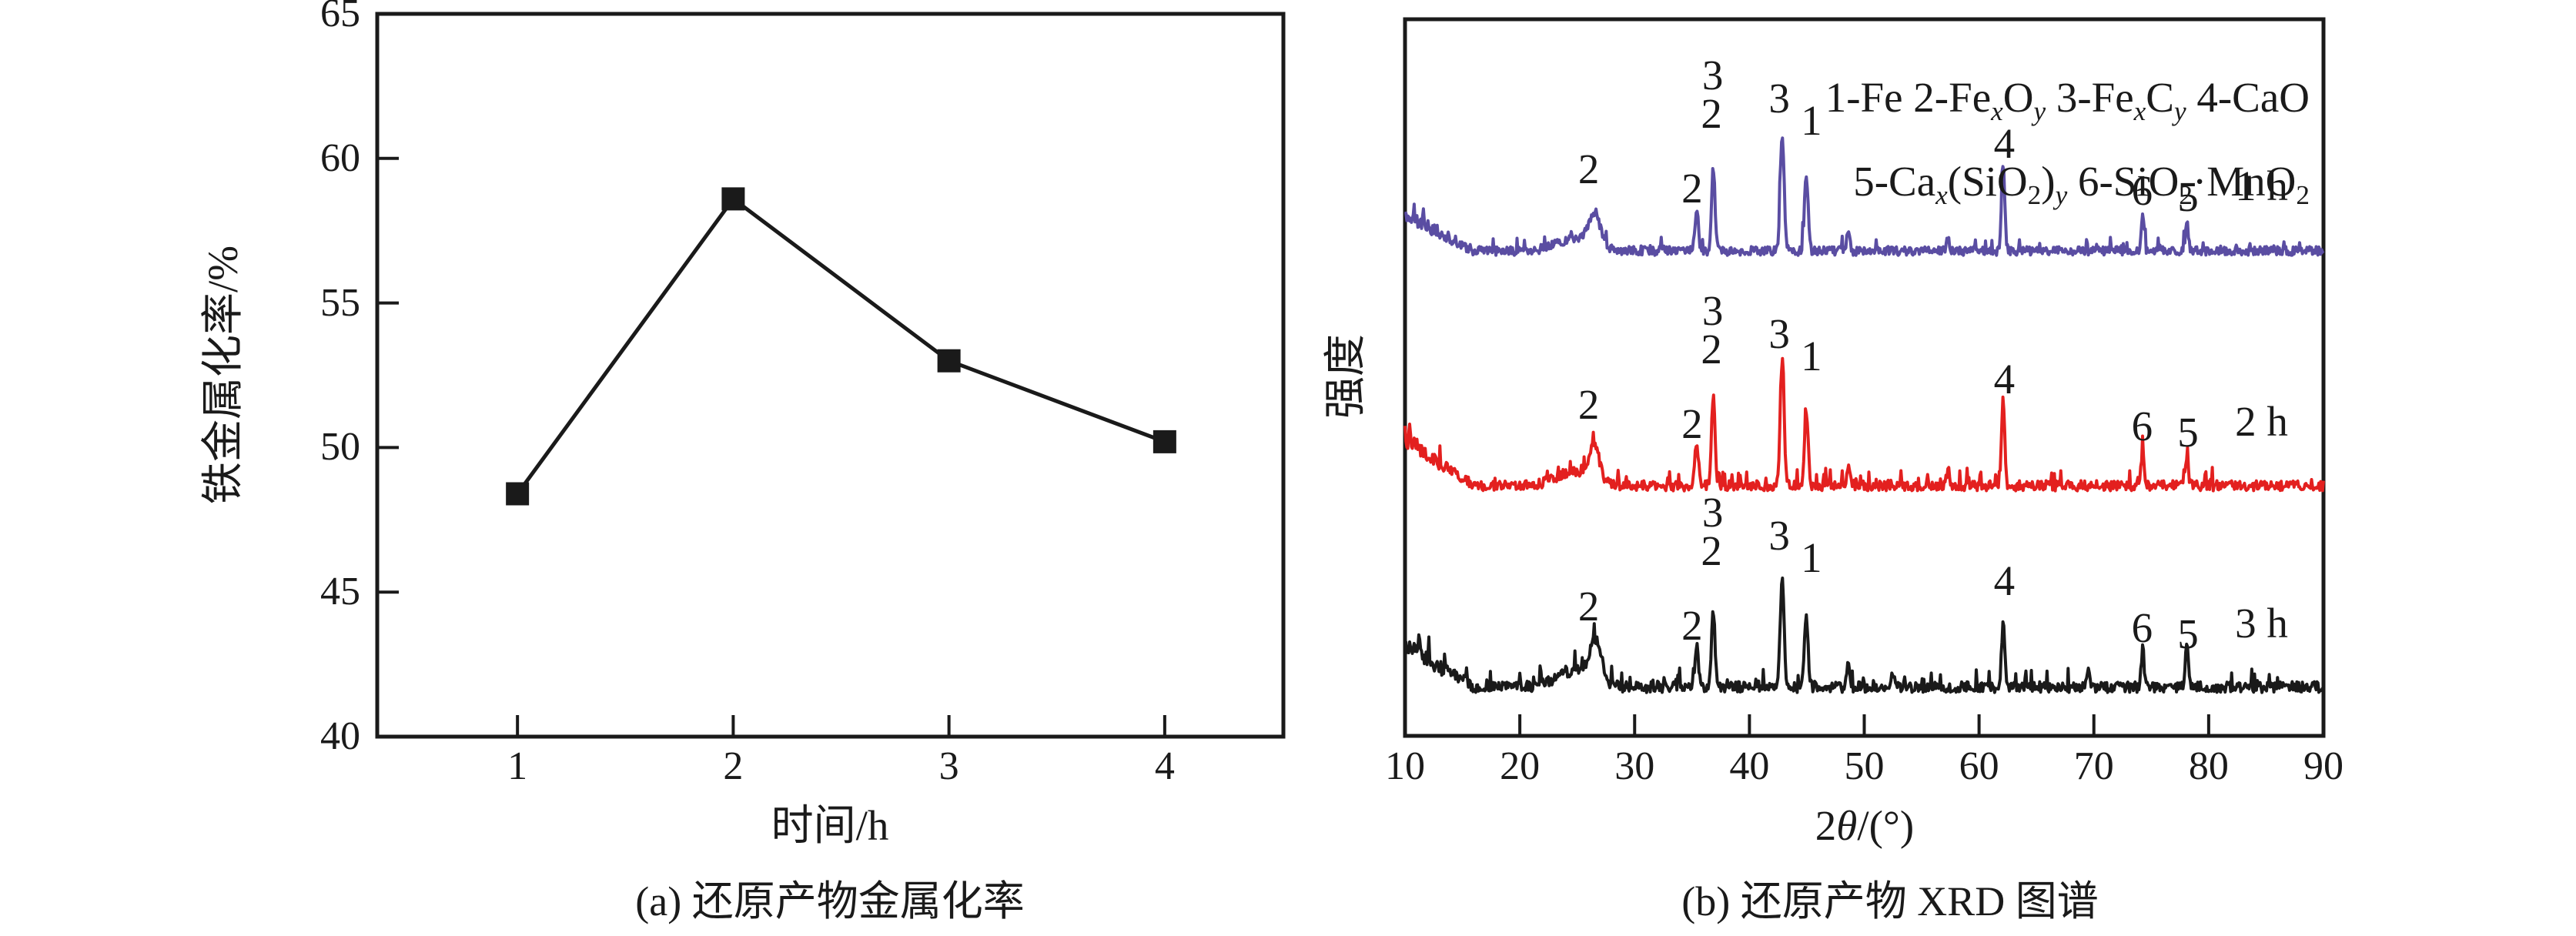 Image resolution: width=2576 pixels, height=936 pixels. Describe the element at coordinates (1864, 766) in the screenshot. I see `chart-b-x-tick-label: 50` at that location.